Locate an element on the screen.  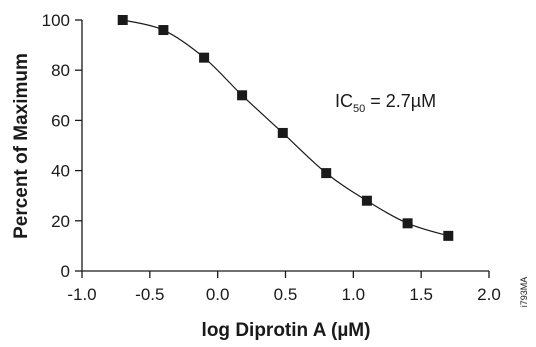
y-tick-label: 0 is located at coordinates (65, 271).